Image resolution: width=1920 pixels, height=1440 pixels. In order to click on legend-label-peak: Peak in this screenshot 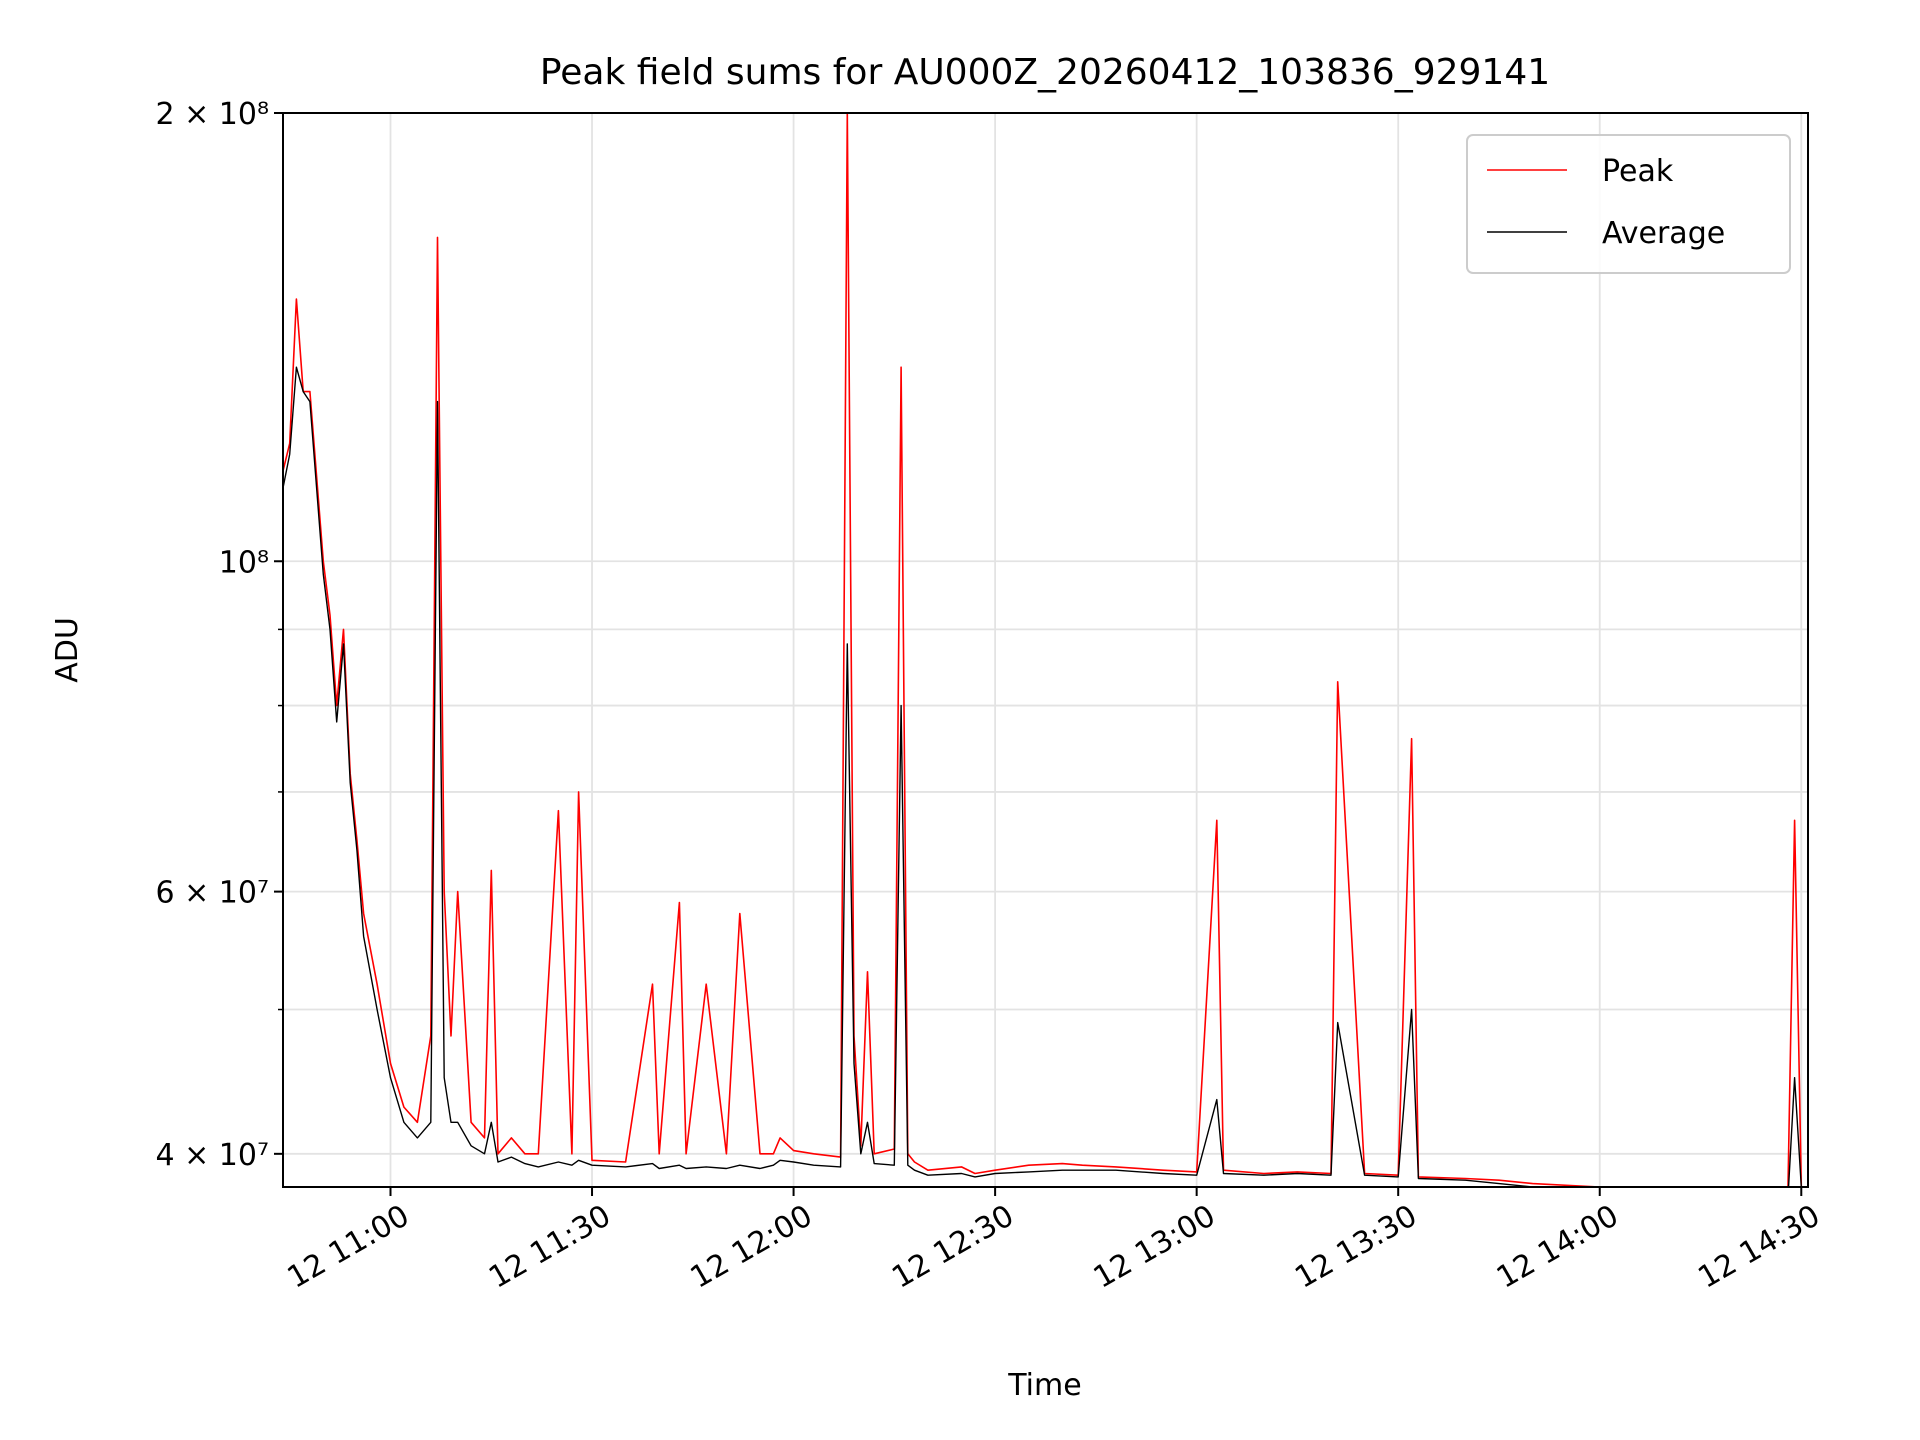, I will do `click(1638, 171)`.